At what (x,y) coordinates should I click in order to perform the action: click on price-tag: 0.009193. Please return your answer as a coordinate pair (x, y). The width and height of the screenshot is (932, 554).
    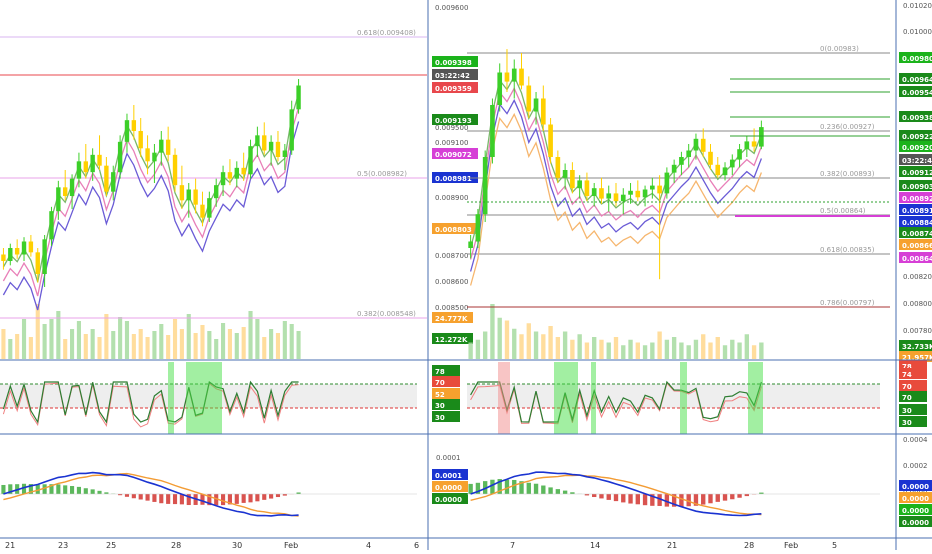
    Looking at the image, I should click on (453, 121).